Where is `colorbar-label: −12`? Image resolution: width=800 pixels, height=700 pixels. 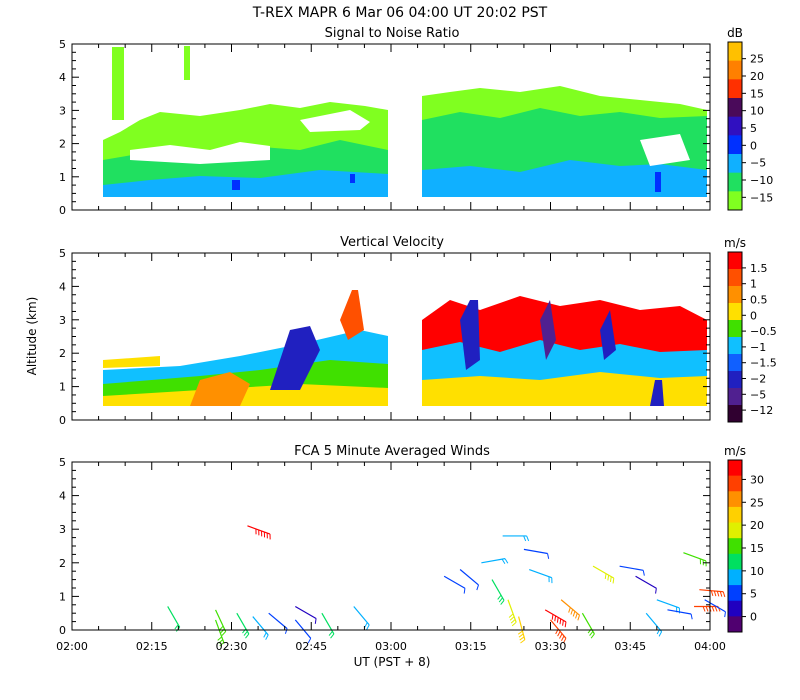 colorbar-label: −12 is located at coordinates (761, 410).